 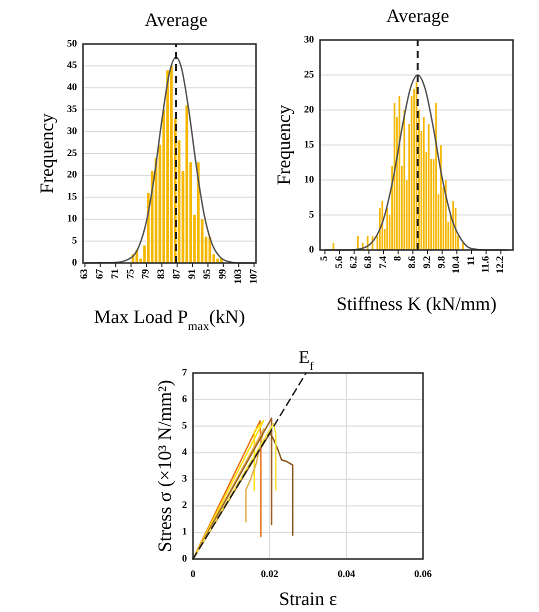 I want to click on x-tick-label: 0, so click(x=193, y=574).